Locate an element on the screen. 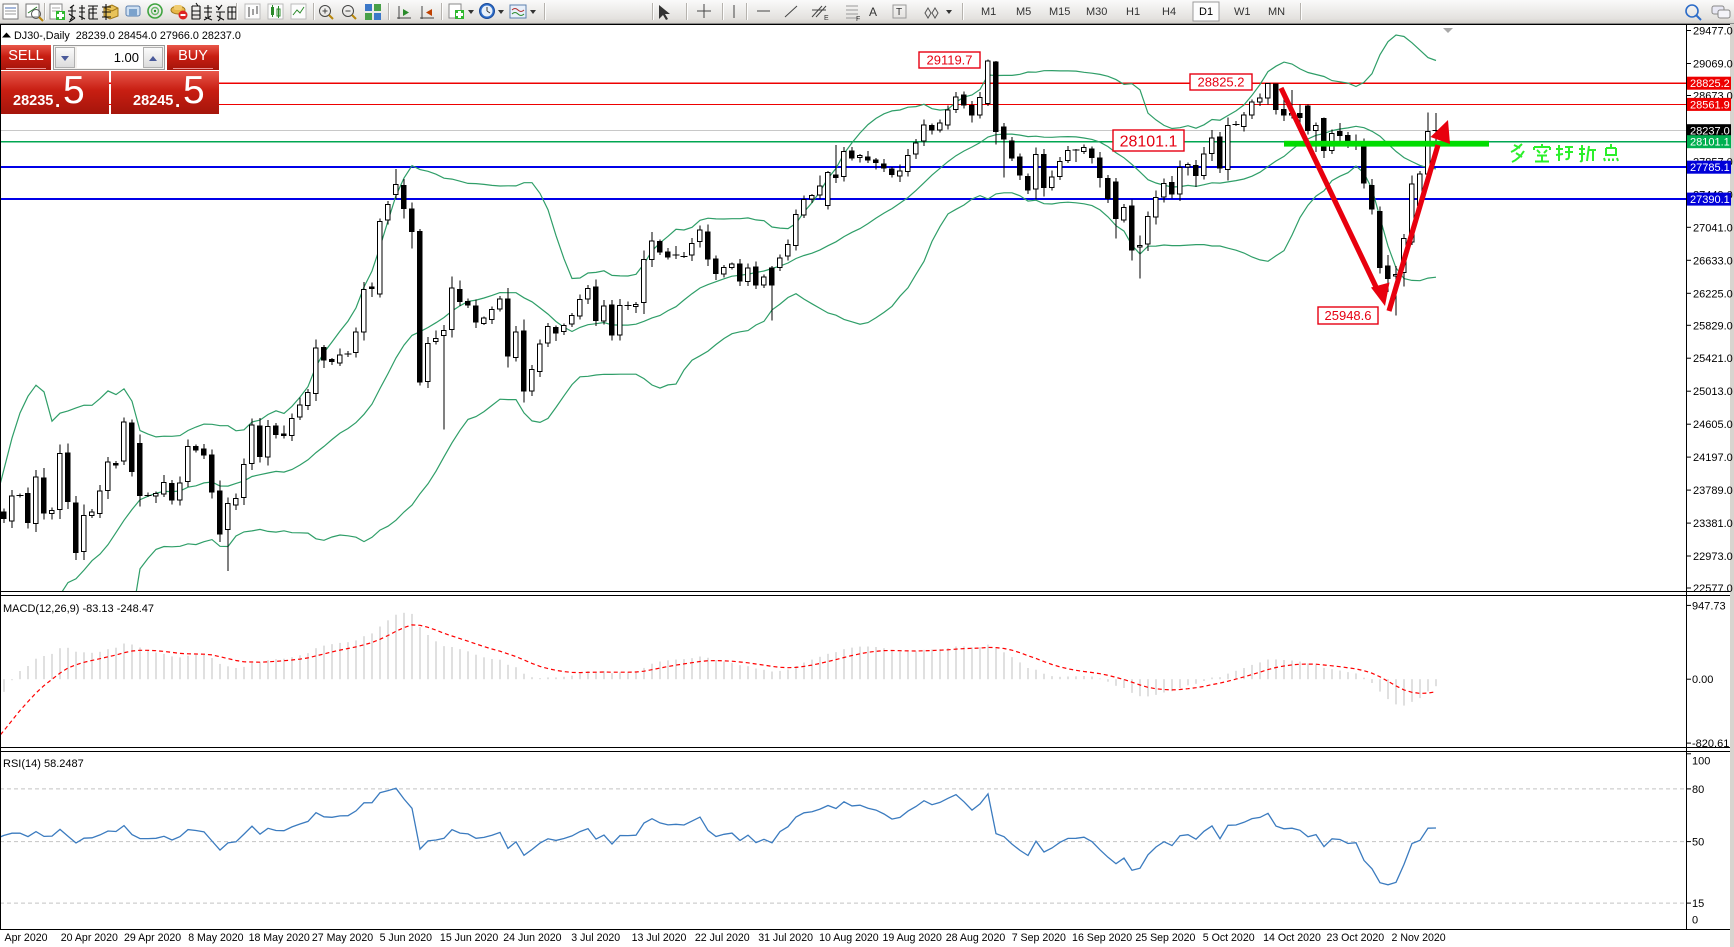  svg-text: 24197.0 is located at coordinates (1713, 458).